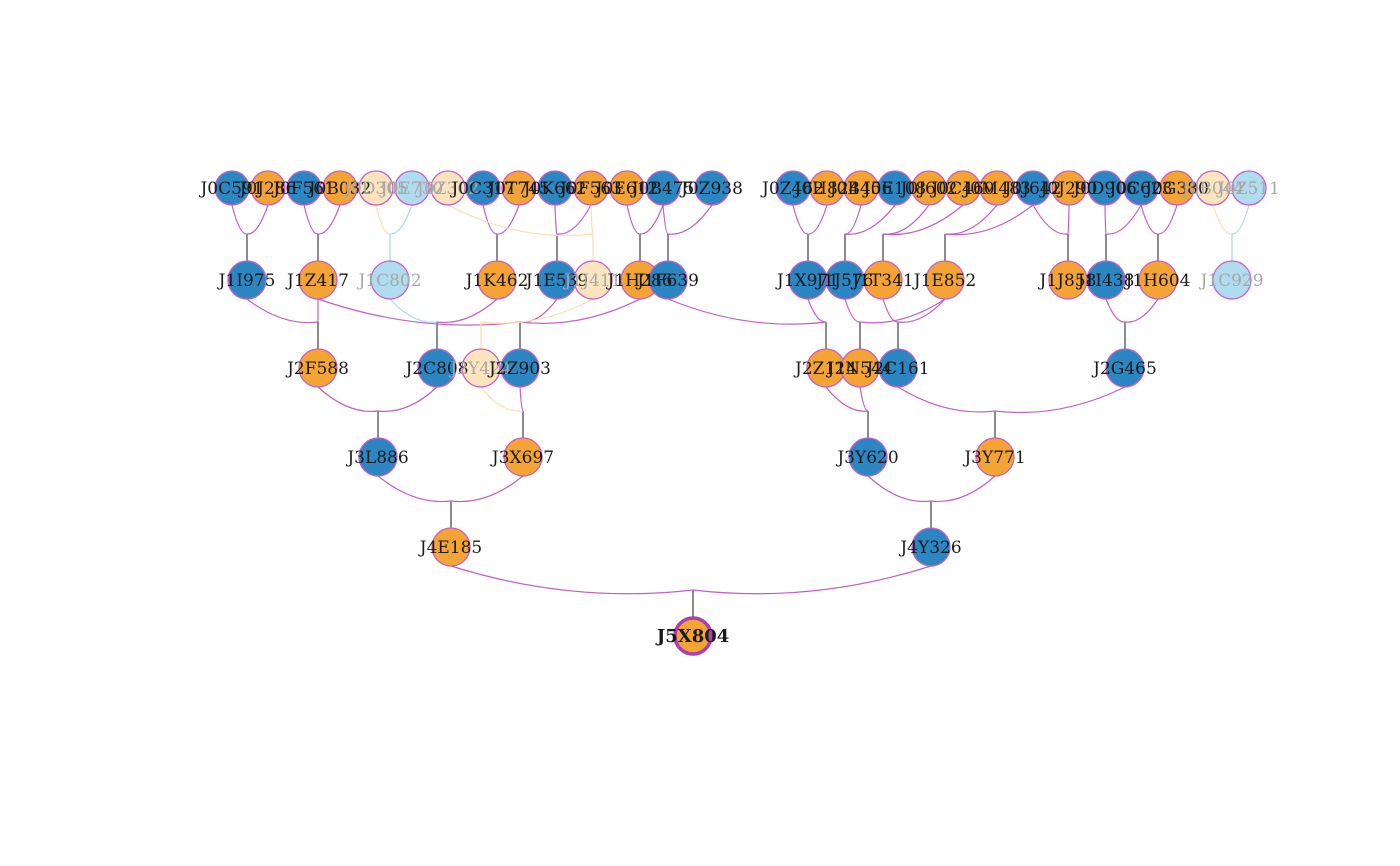 Image resolution: width=1400 pixels, height=866 pixels. What do you see at coordinates (693, 636) in the screenshot?
I see `node-J5X804` at bounding box center [693, 636].